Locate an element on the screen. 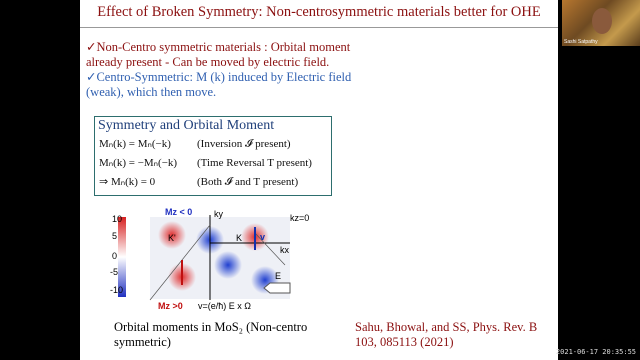 The width and height of the screenshot is (640, 360). equation-note: (Time Reversal T present) is located at coordinates (254, 163).